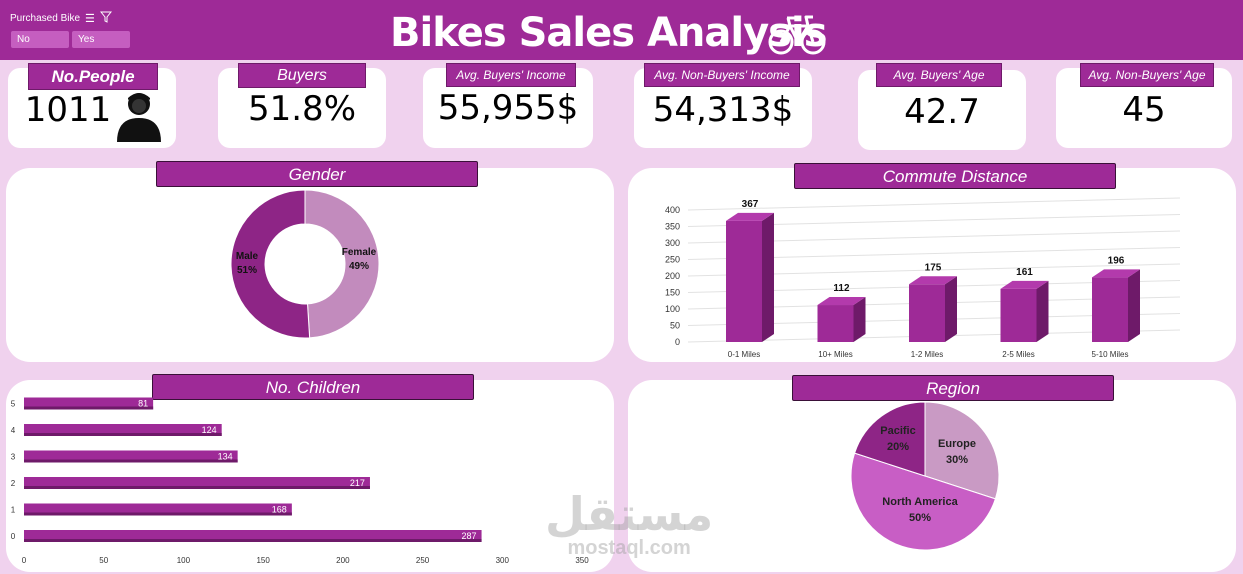 This screenshot has width=1243, height=574. Describe the element at coordinates (955, 176) in the screenshot. I see `commute-title: Commute Distance` at that location.